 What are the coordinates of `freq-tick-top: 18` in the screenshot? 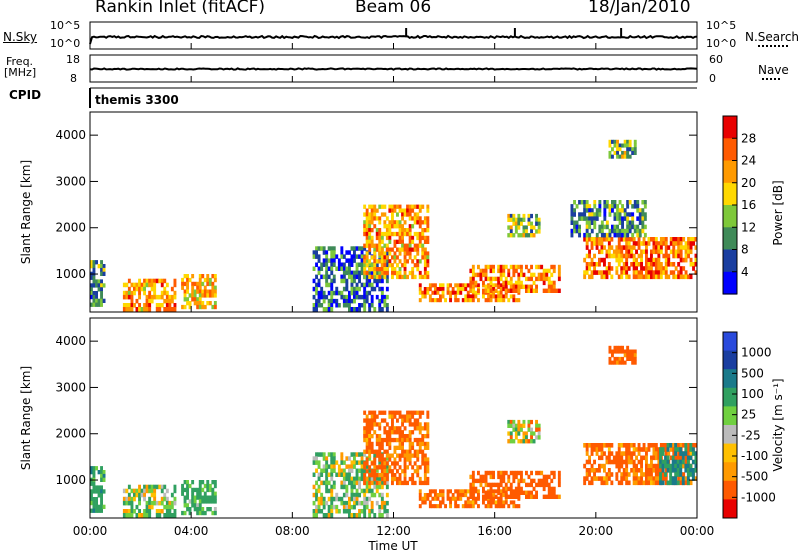 It's located at (73, 59).